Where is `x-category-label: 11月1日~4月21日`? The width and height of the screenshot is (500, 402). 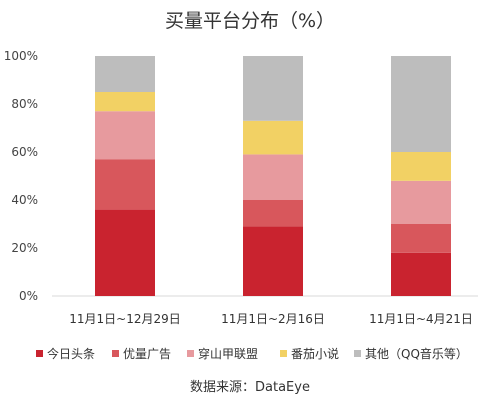
x-category-label: 11月1日~4月21日 is located at coordinates (421, 319).